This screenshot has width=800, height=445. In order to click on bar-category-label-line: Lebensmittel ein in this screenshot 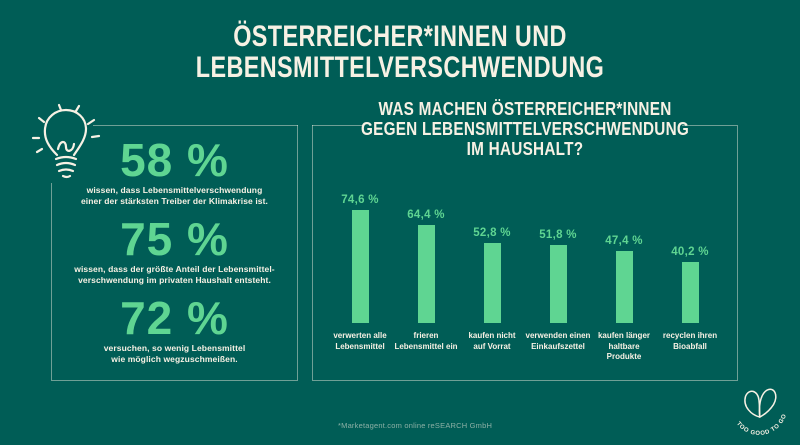, I will do `click(426, 346)`.